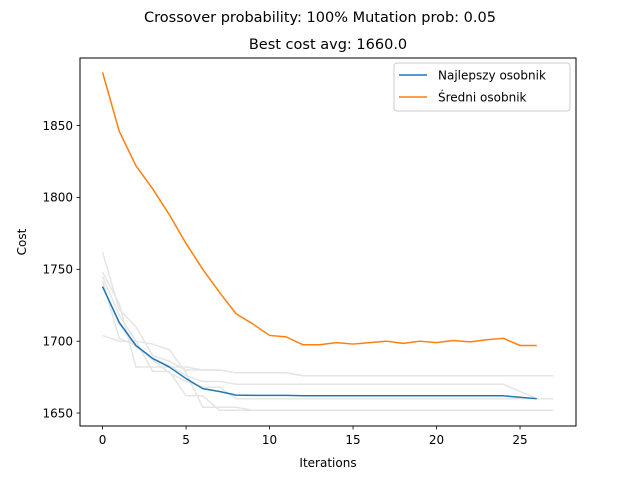  I want to click on chart-title: Best cost avg: 1660.0, so click(328, 45).